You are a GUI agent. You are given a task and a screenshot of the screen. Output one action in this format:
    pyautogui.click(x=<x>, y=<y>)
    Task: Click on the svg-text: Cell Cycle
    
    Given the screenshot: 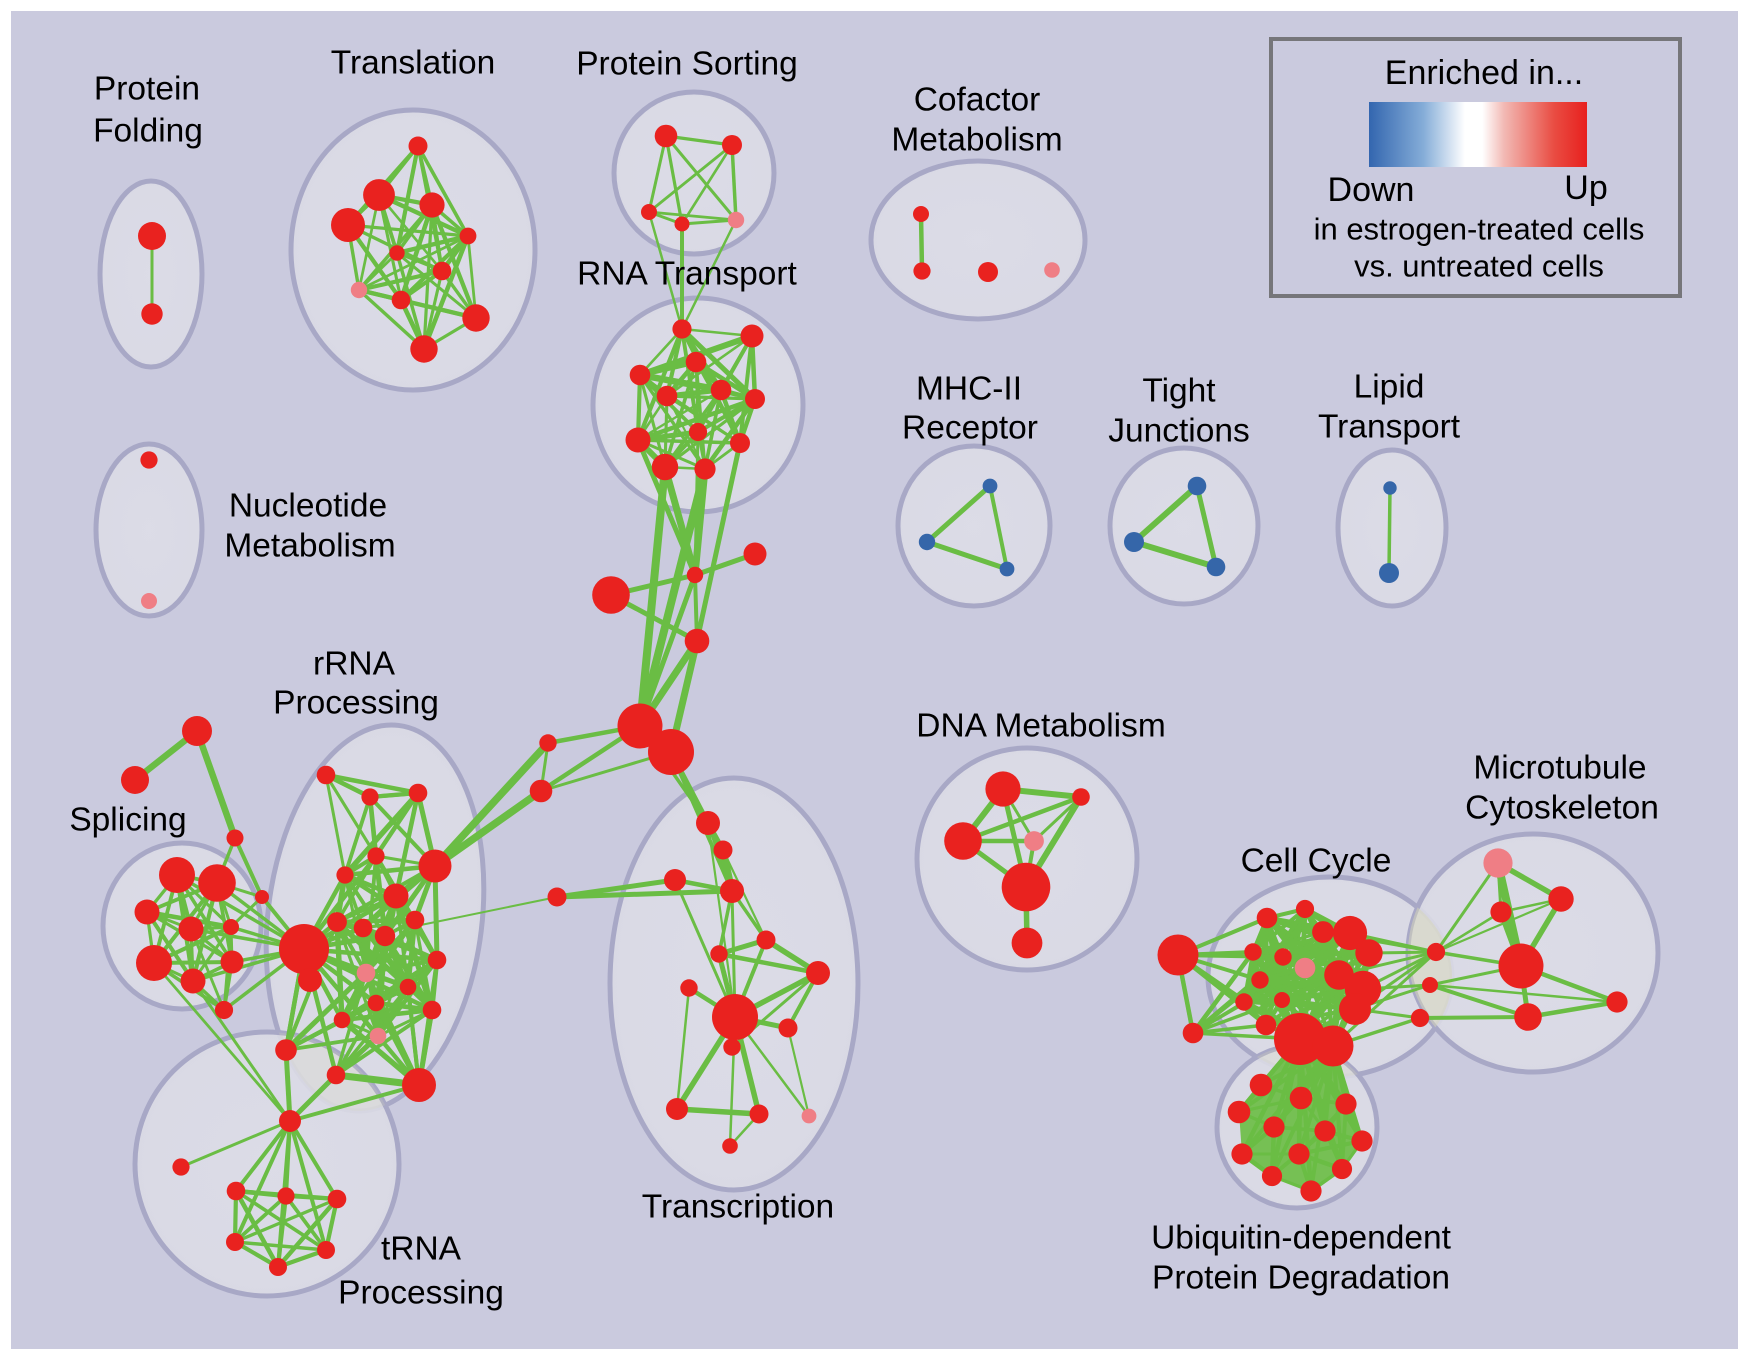 What is the action you would take?
    pyautogui.click(x=1316, y=861)
    